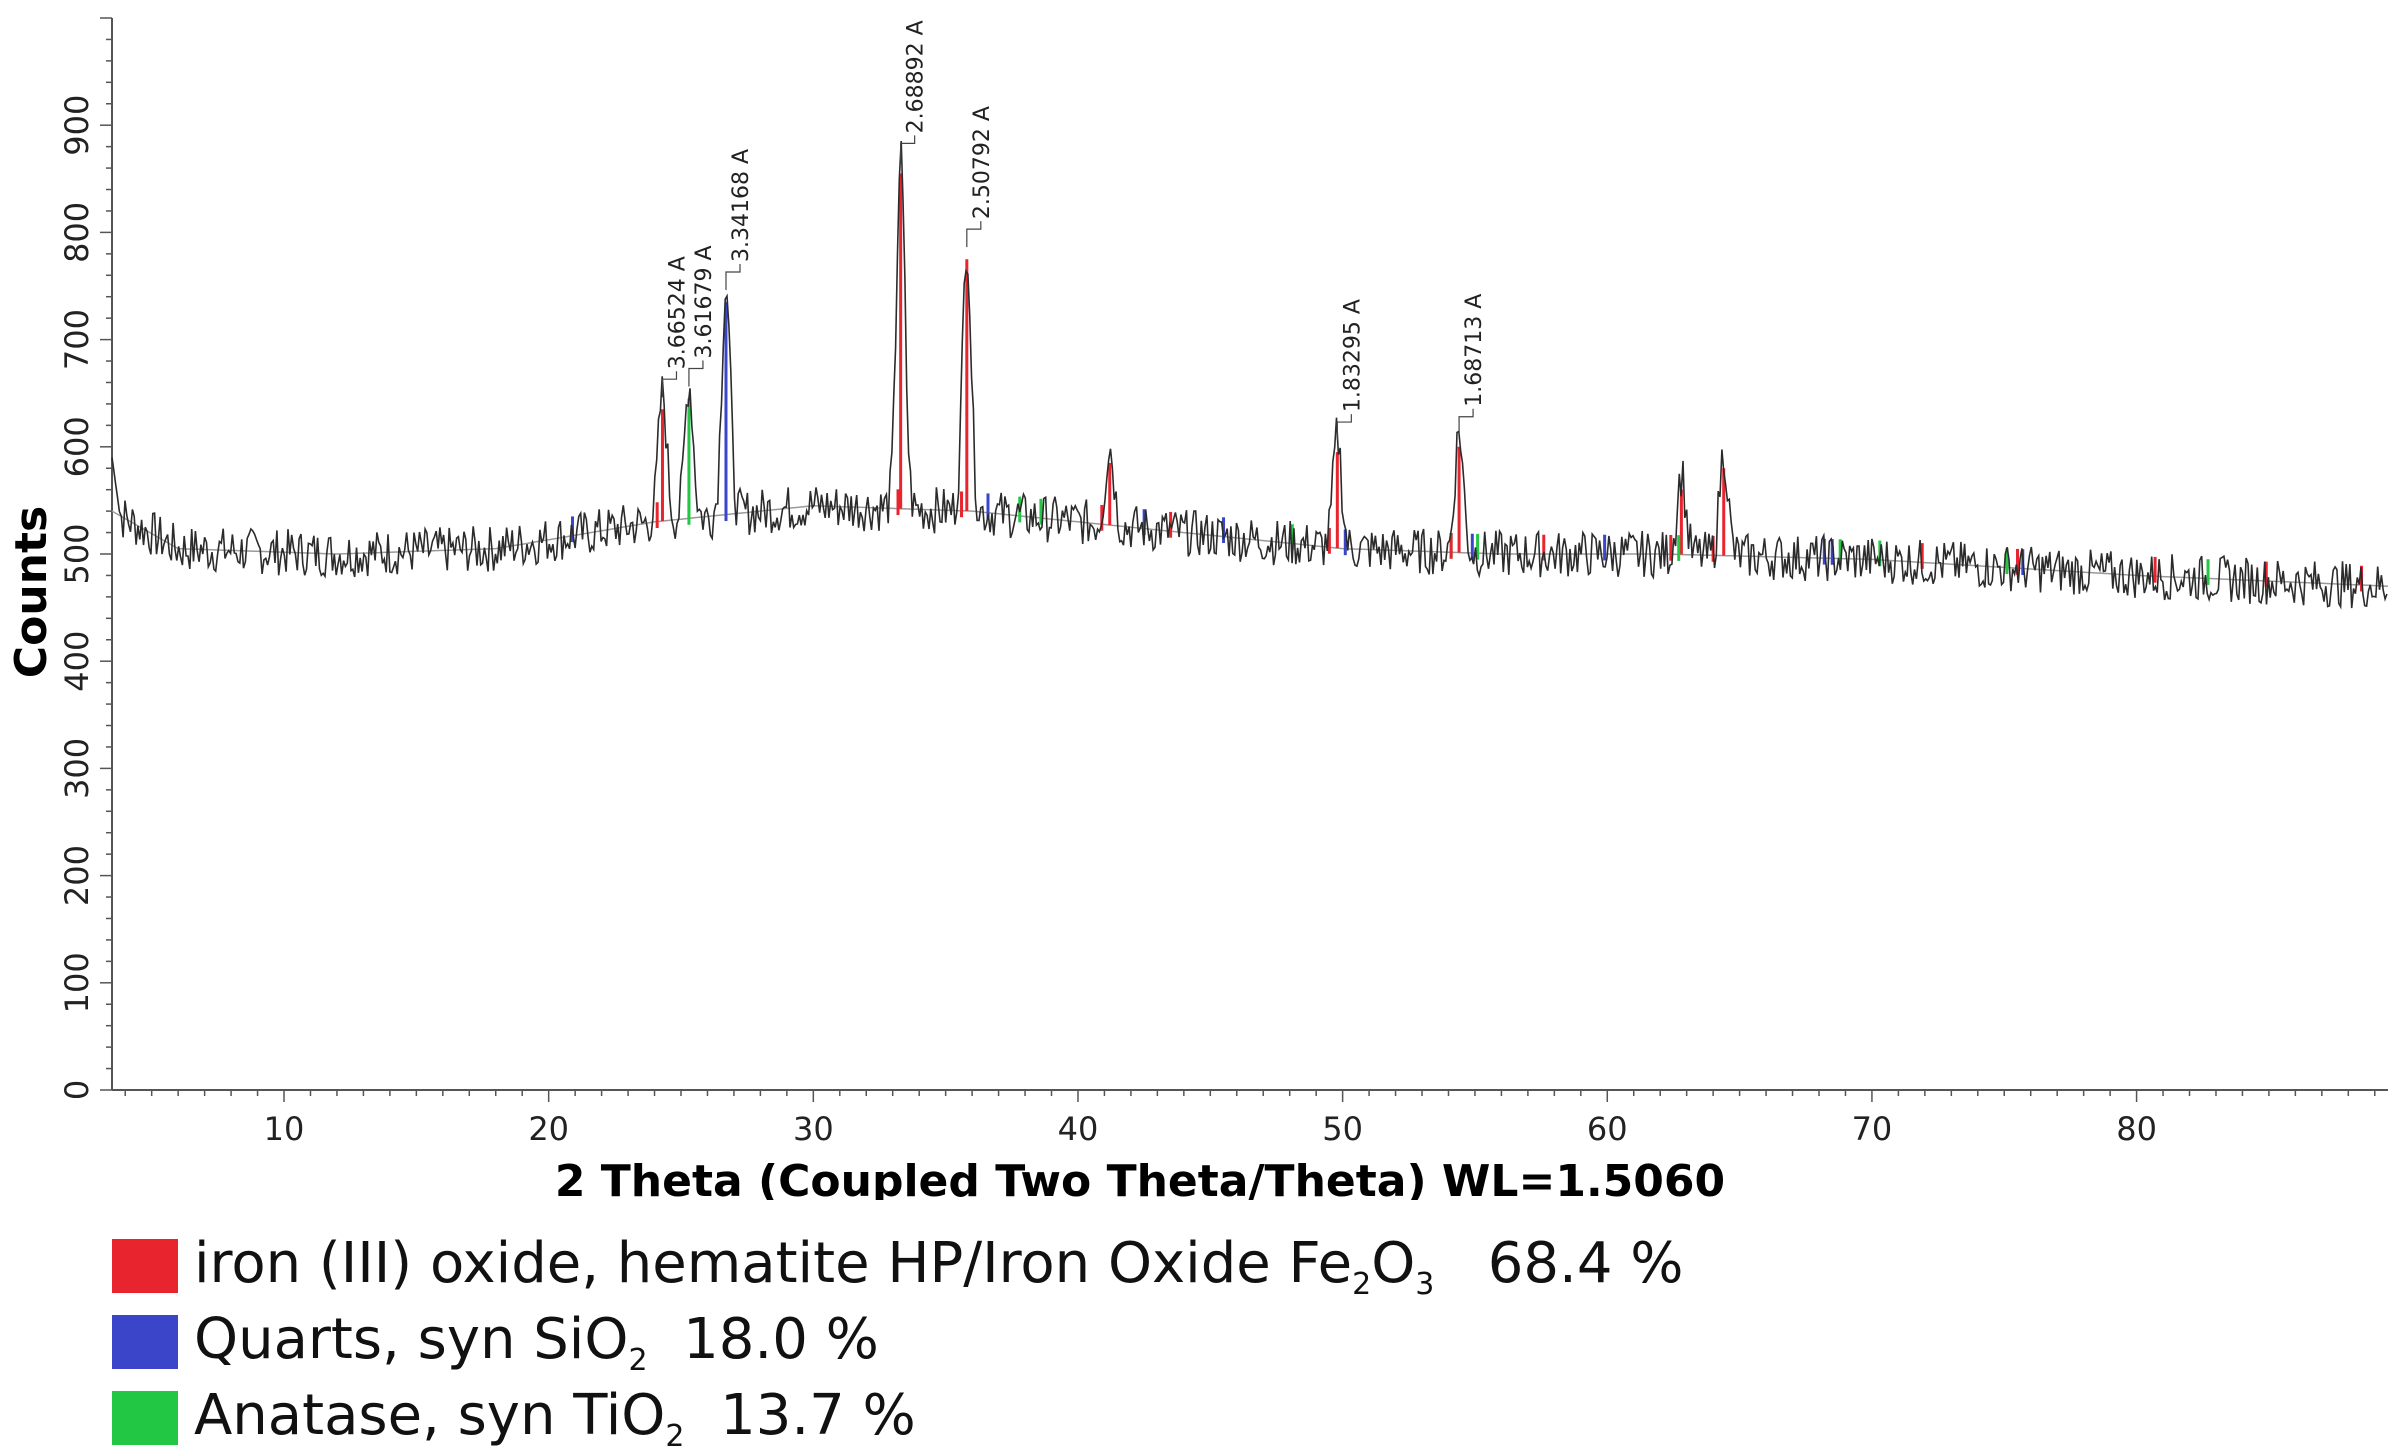 The width and height of the screenshot is (2395, 1456). Describe the element at coordinates (77, 125) in the screenshot. I see `y-tick-label: 900` at that location.